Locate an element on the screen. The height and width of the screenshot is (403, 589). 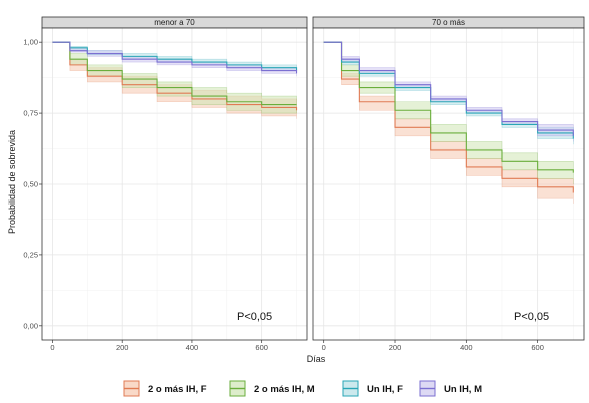
facet-strip-label: 70 o más is located at coordinates (448, 22).